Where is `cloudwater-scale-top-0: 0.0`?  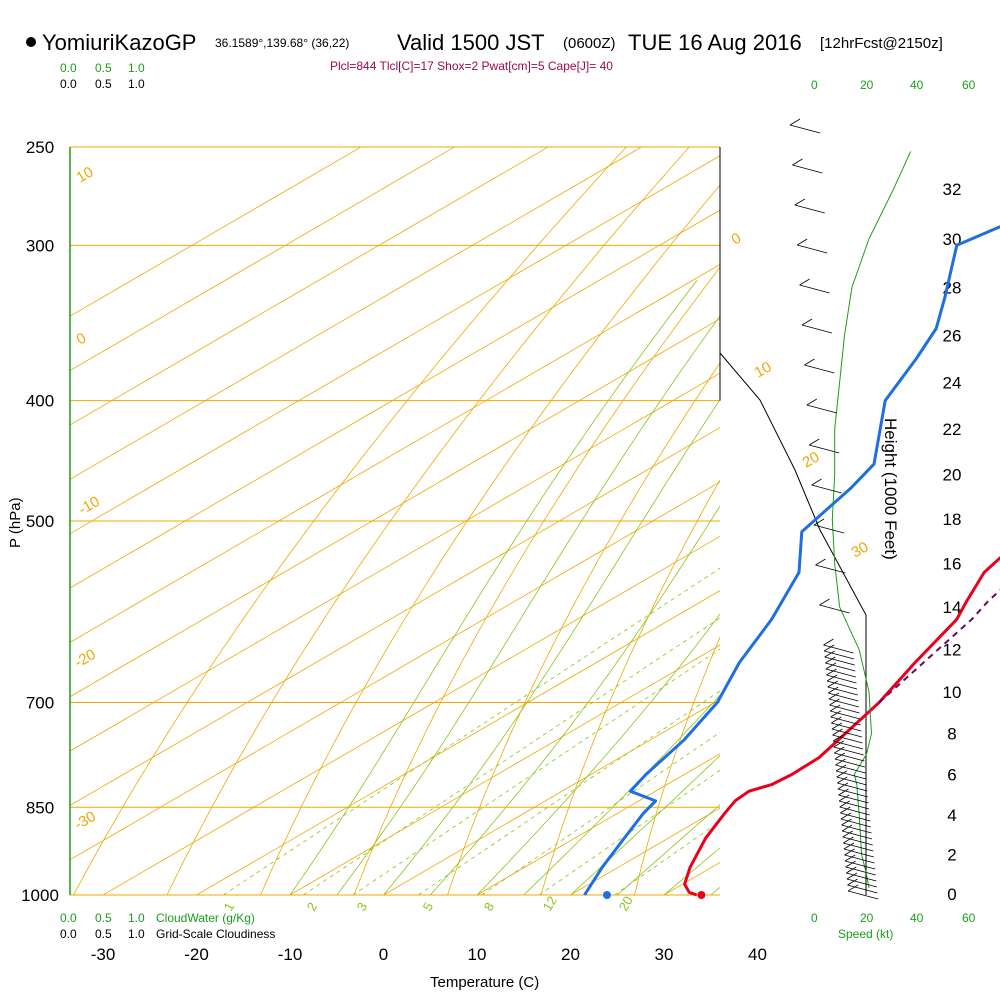
cloudwater-scale-top-0: 0.0 is located at coordinates (68, 68).